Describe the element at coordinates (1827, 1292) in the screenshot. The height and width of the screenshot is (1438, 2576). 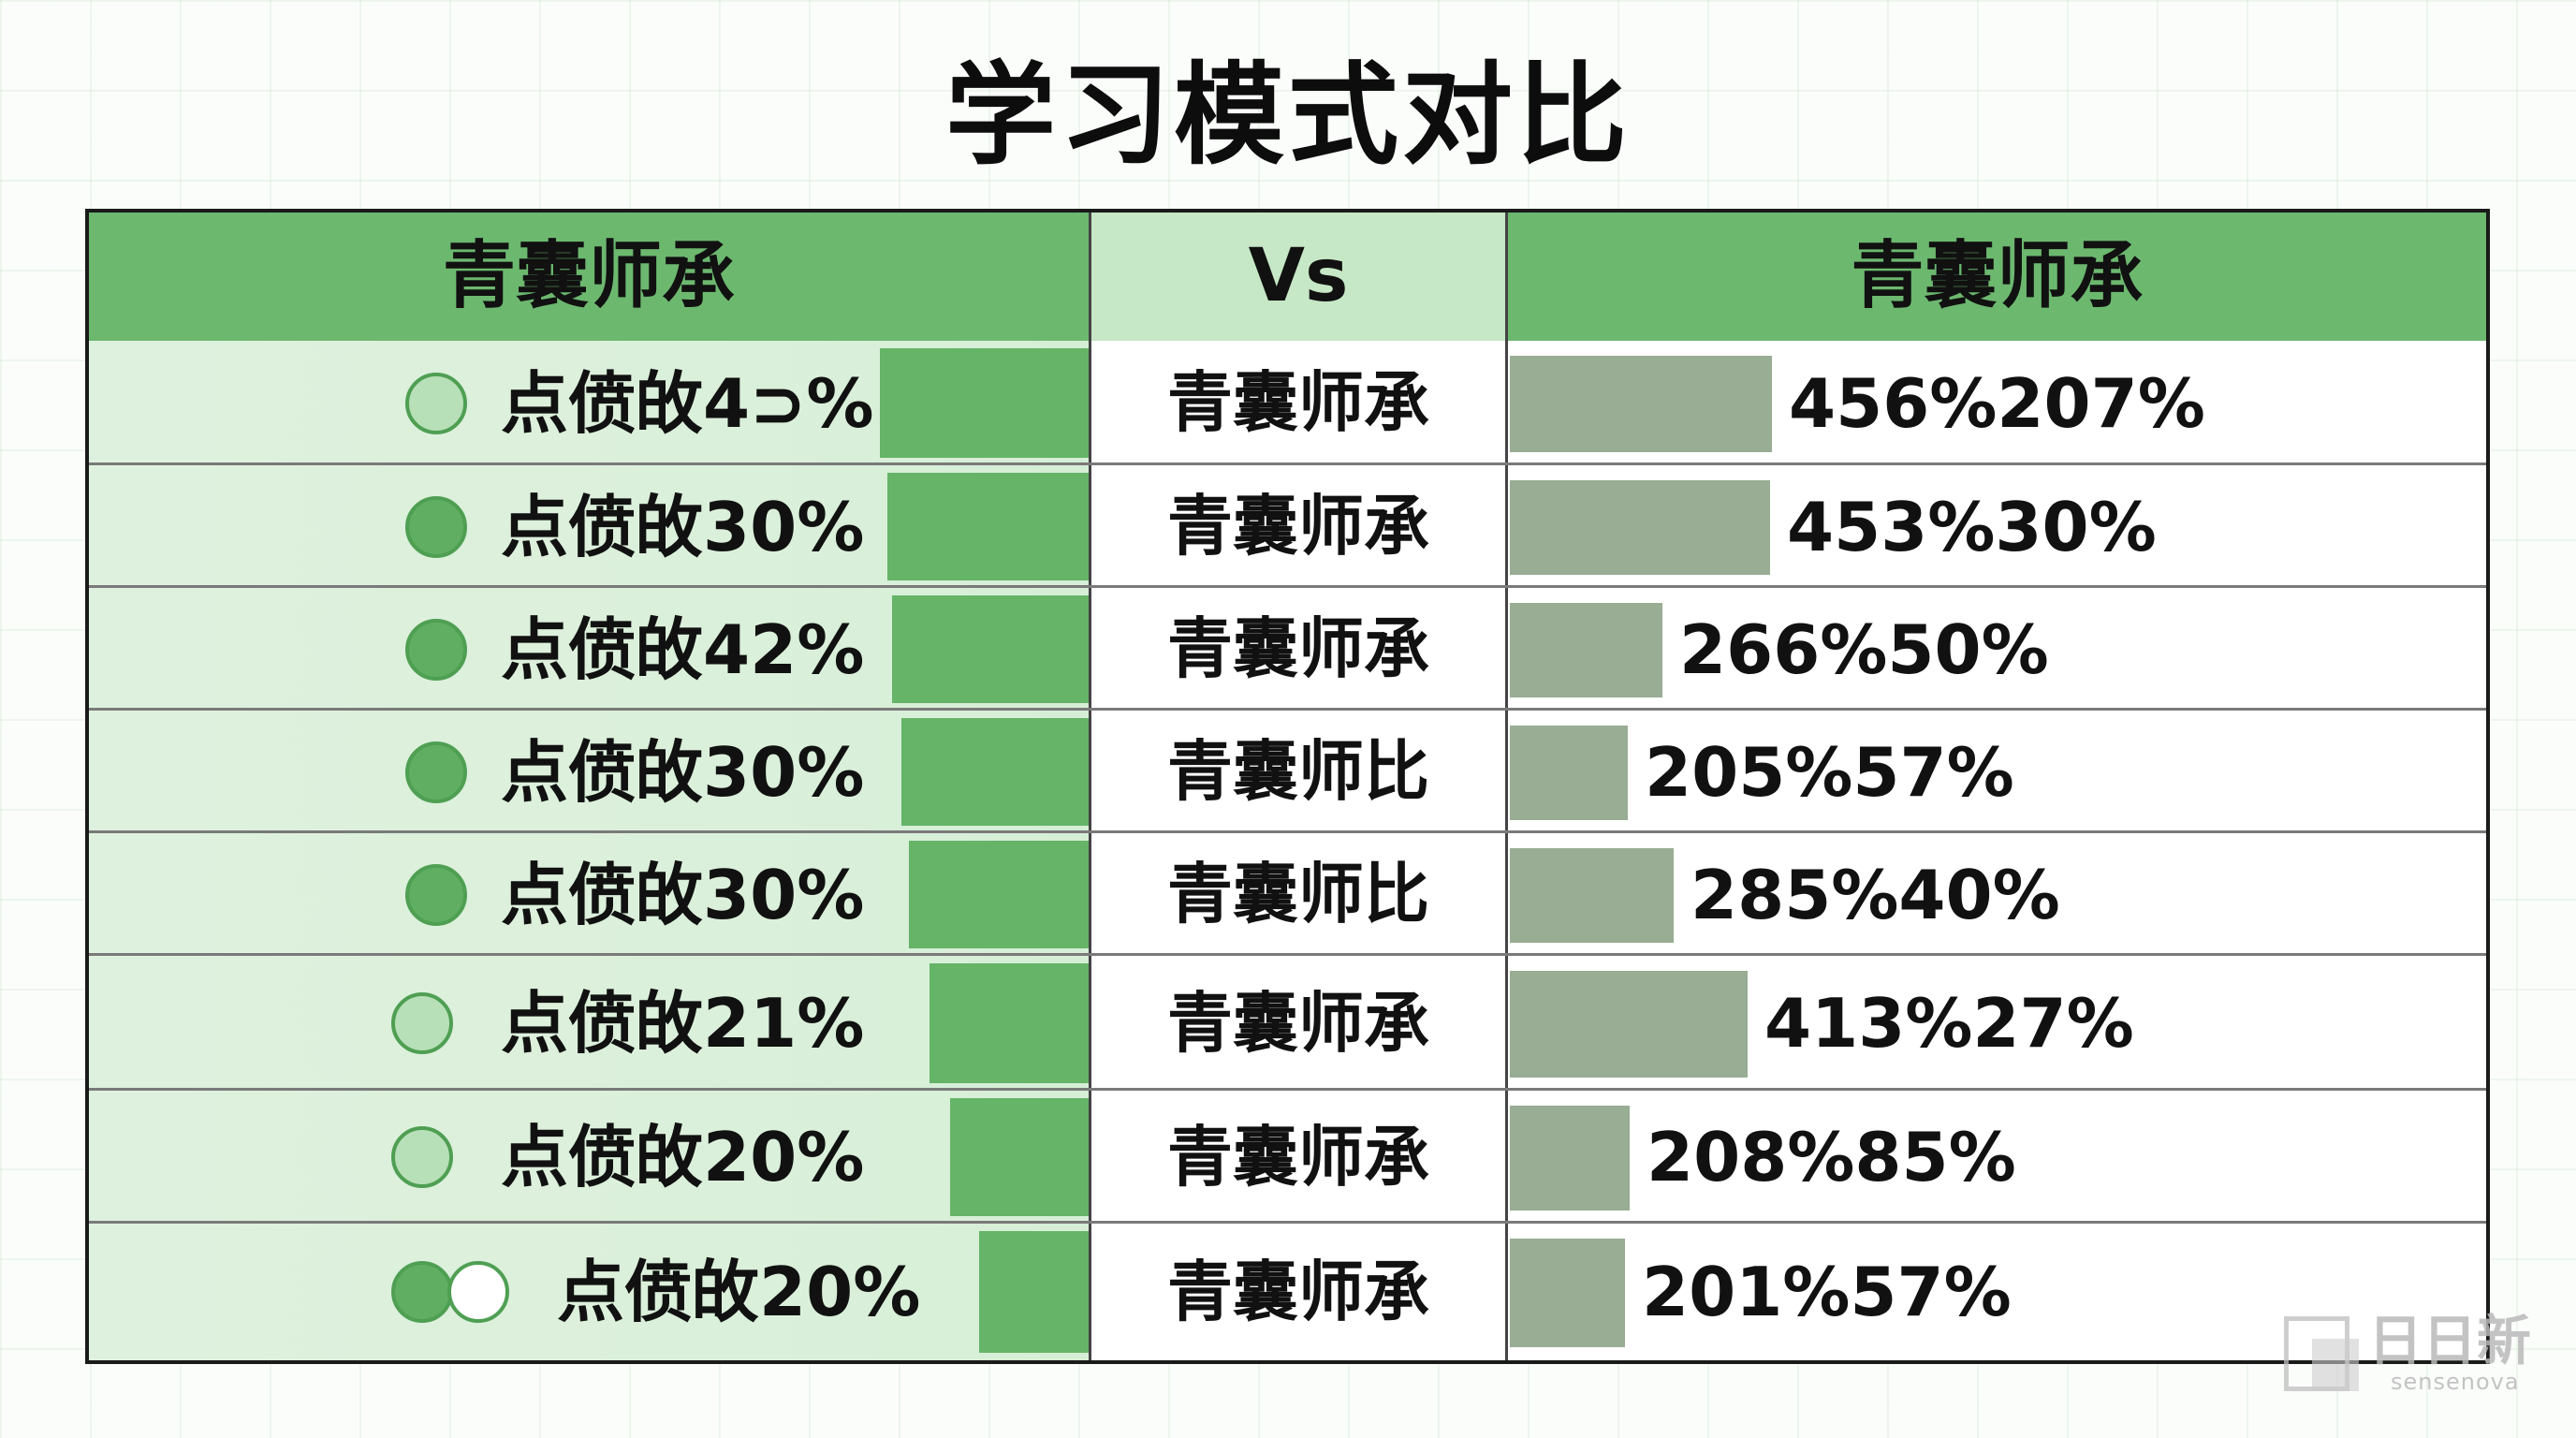
I see `right-label: 201%57%` at that location.